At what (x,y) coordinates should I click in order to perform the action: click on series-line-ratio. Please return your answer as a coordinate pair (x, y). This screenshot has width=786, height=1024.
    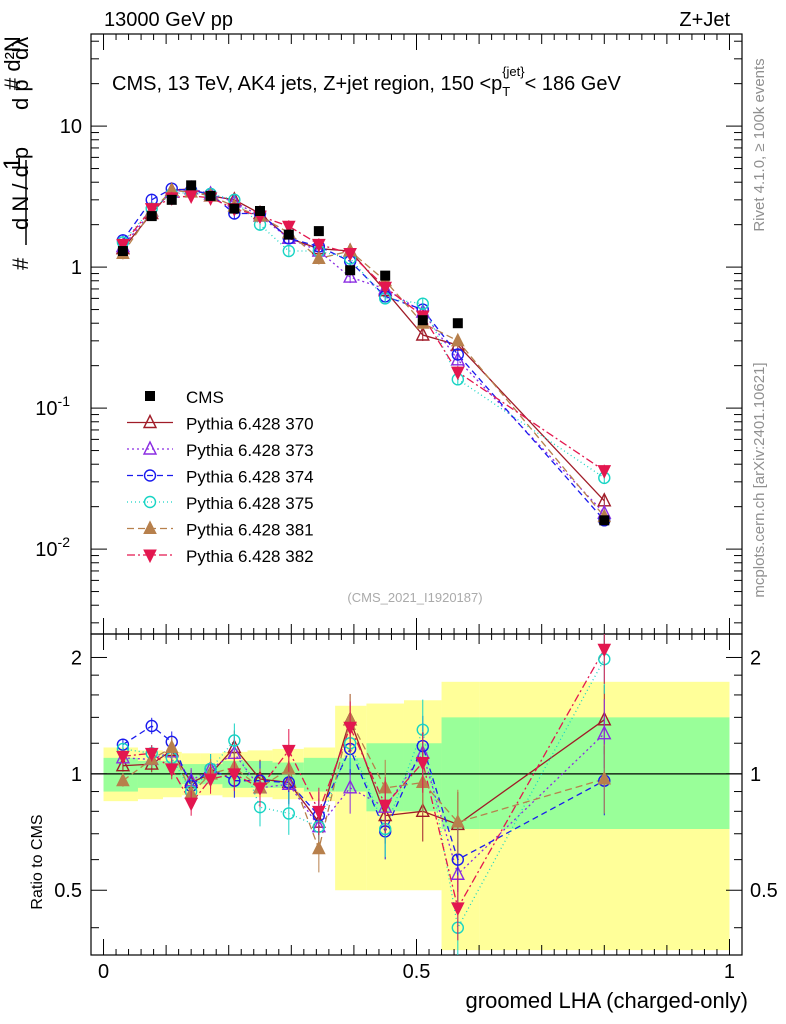
    Looking at the image, I should click on (363, 793).